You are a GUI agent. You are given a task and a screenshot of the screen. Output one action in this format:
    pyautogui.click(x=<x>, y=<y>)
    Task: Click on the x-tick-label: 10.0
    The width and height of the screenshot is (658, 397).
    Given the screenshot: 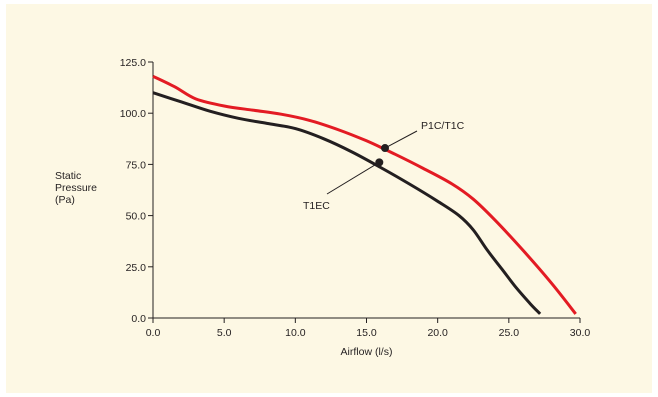 What is the action you would take?
    pyautogui.click(x=295, y=333)
    